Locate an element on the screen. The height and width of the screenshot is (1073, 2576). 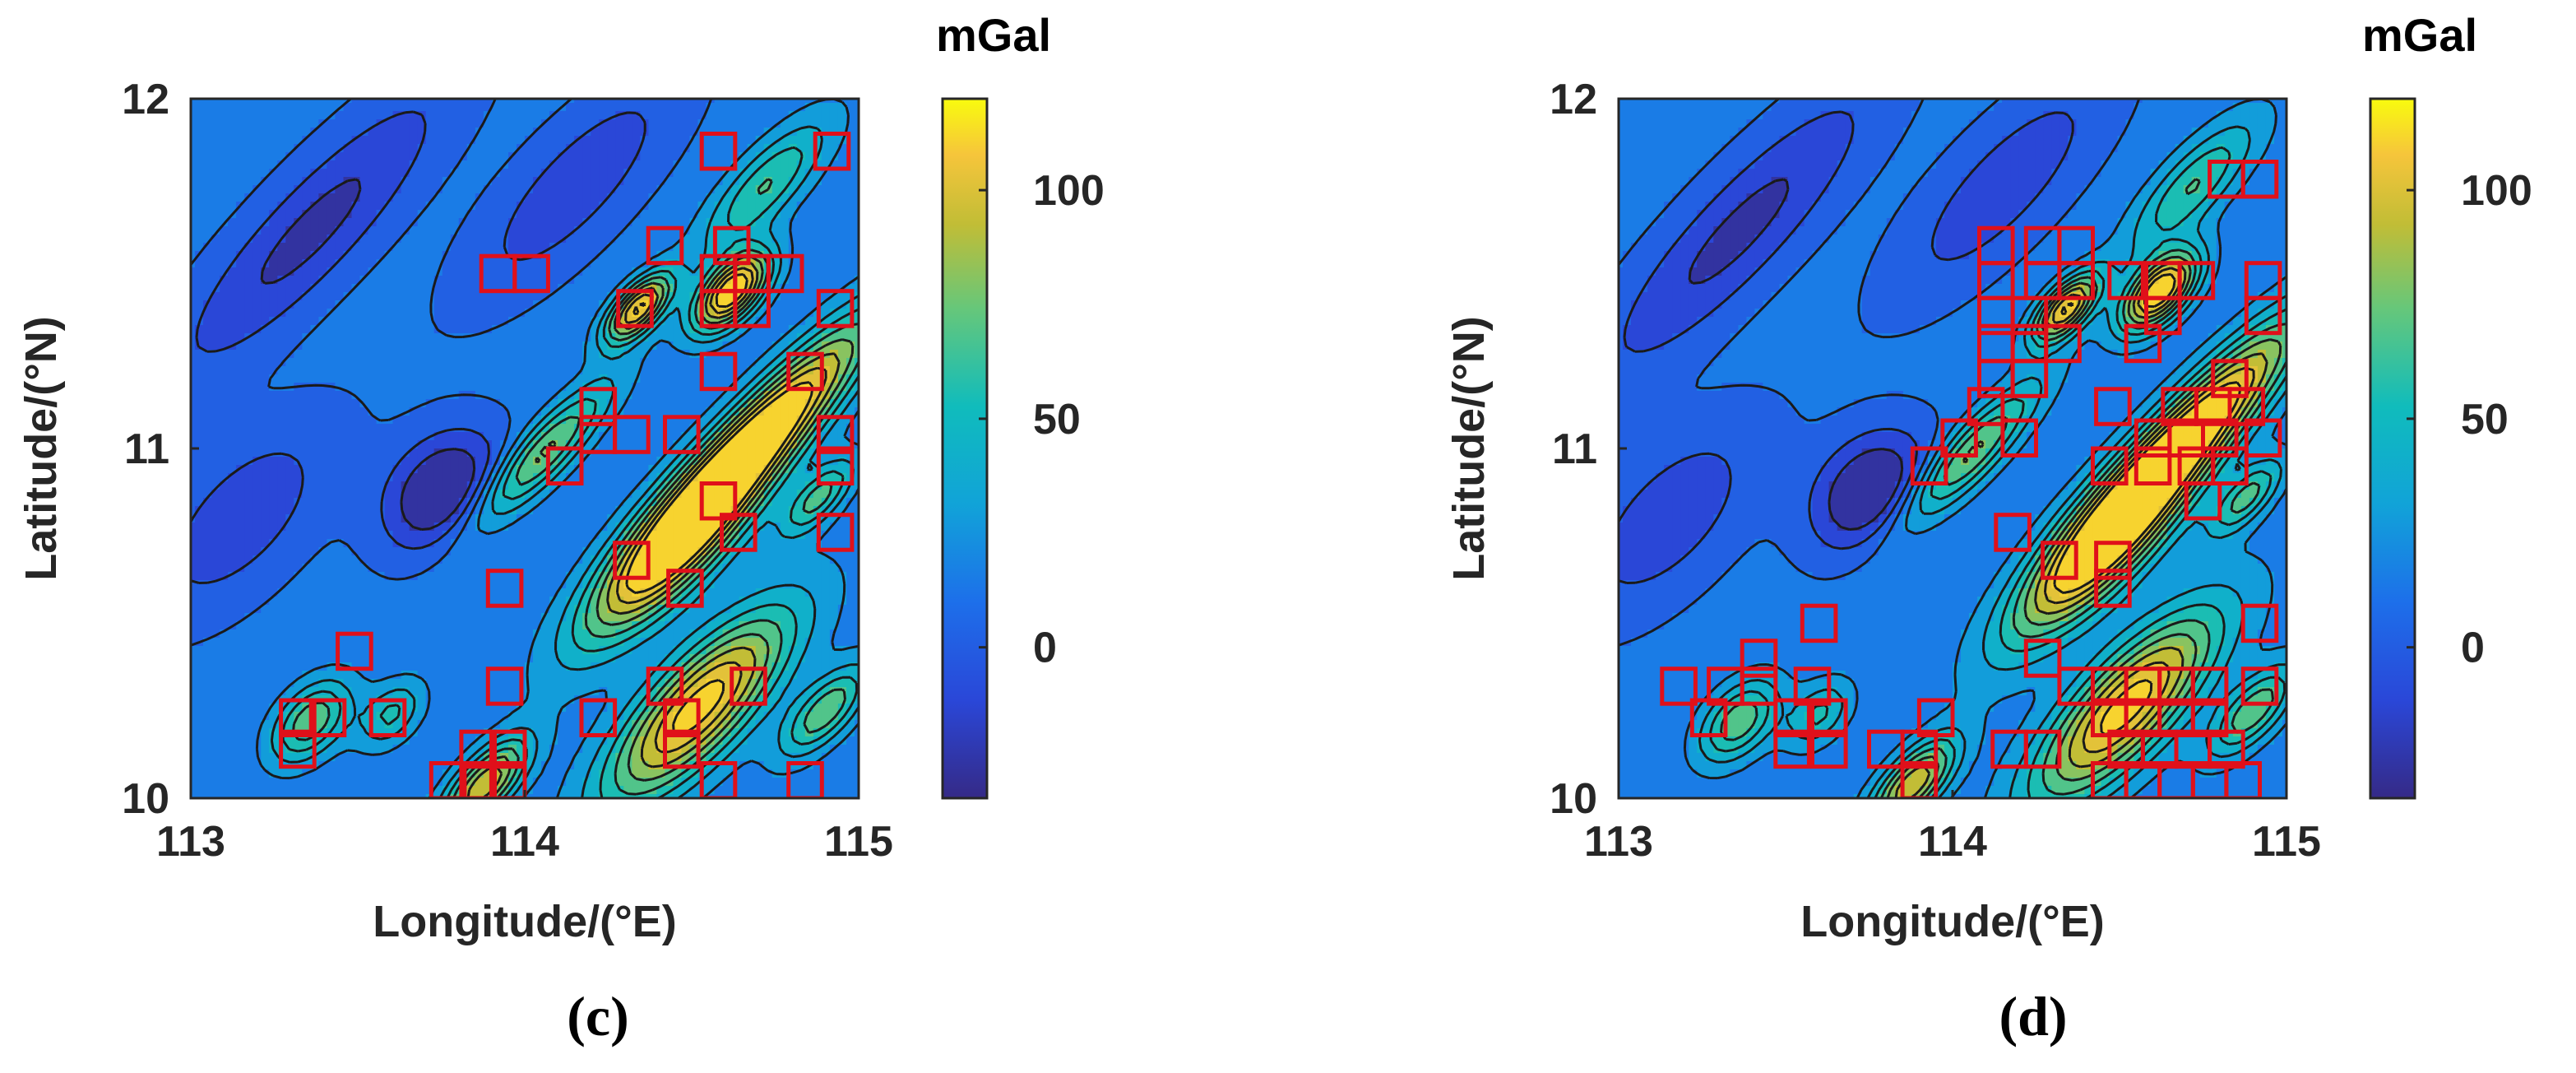
y-axis-label: Latitude/(°N) is located at coordinates (1469, 448).